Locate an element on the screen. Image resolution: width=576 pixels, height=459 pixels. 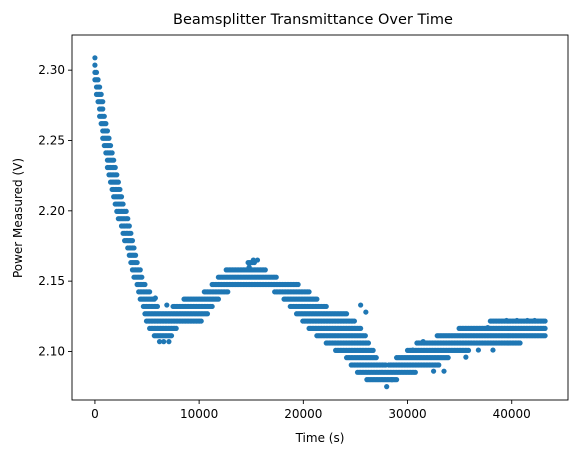
y-tick-label: 2.30 is located at coordinates (51, 70).